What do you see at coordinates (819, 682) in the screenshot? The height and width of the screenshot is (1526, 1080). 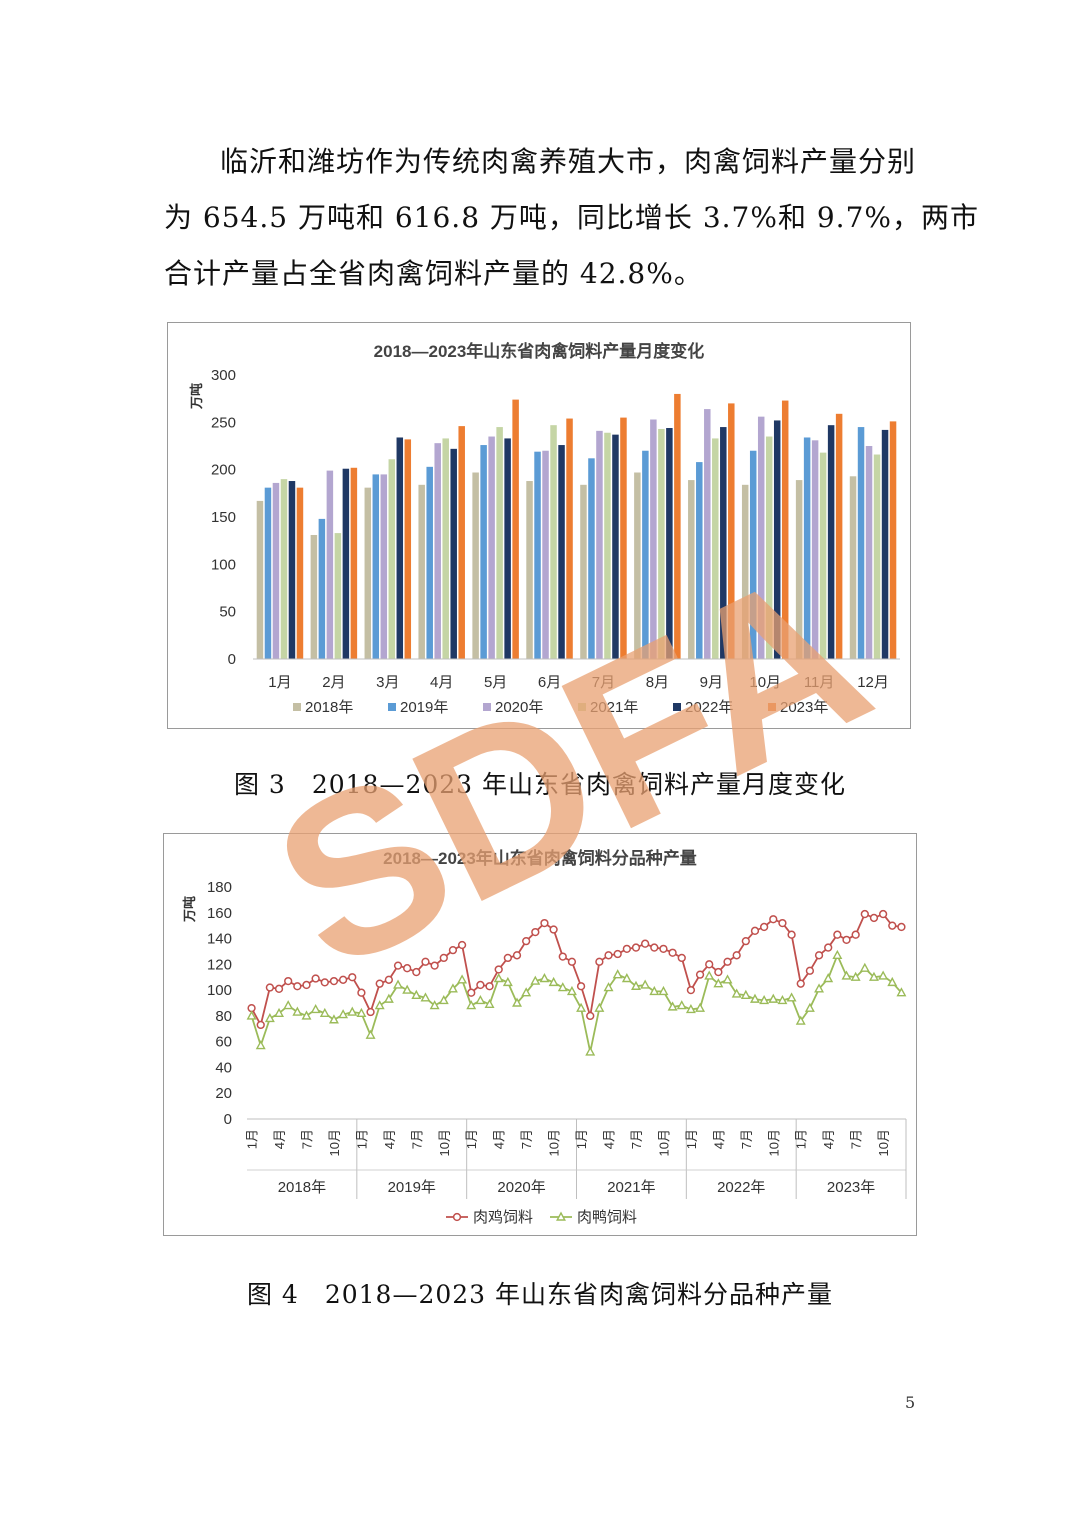 I see `bar-x-tick-label: 11月` at bounding box center [819, 682].